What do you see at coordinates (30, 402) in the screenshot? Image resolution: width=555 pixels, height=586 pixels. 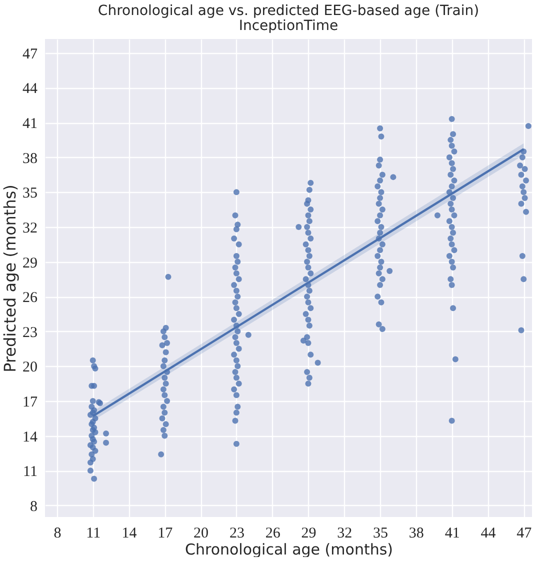 I see `y-tick-label: 17` at bounding box center [30, 402].